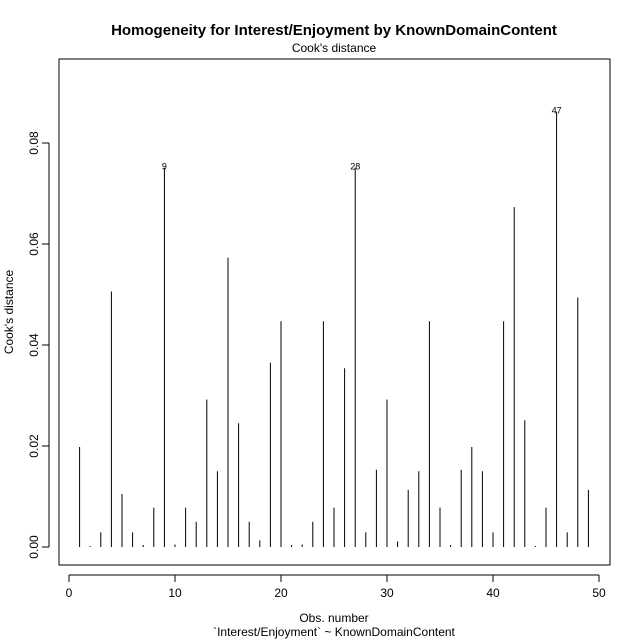  I want to click on x-tick-label-10: 10, so click(175, 593).